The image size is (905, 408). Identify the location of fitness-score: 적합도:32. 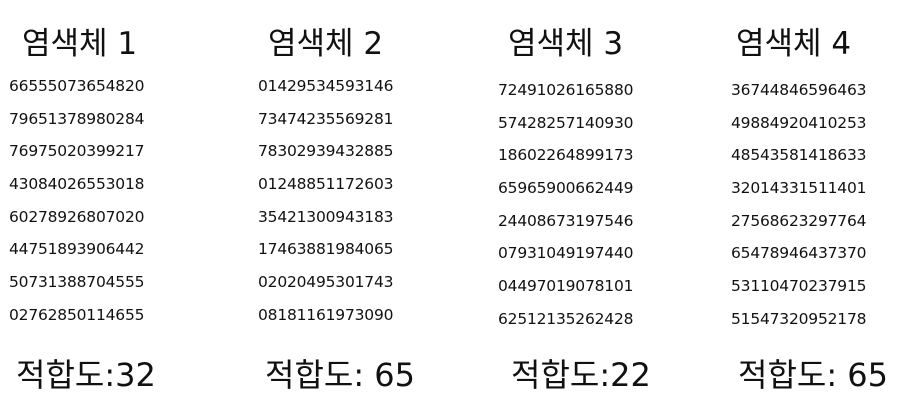
(86, 375).